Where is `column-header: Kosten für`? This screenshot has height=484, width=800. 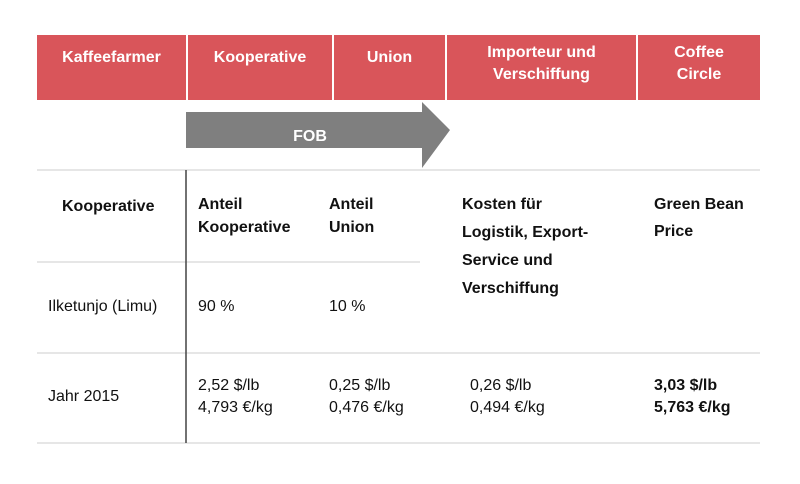
column-header: Kosten für is located at coordinates (502, 204).